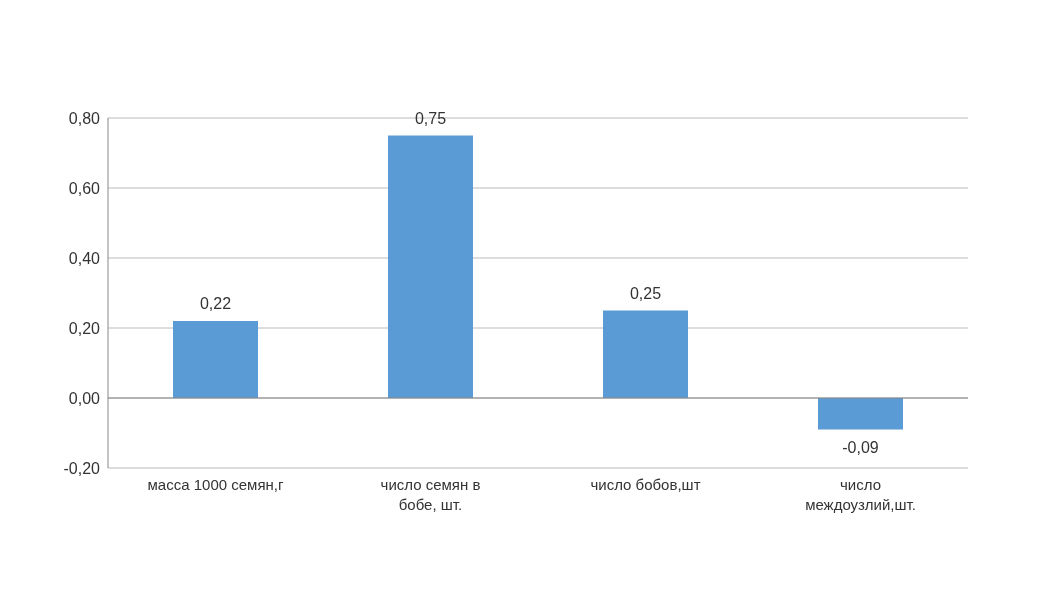 Image resolution: width=1046 pixels, height=596 pixels. Describe the element at coordinates (215, 484) in the screenshot. I see `x-tick-label: масса 1000 семян,г` at that location.